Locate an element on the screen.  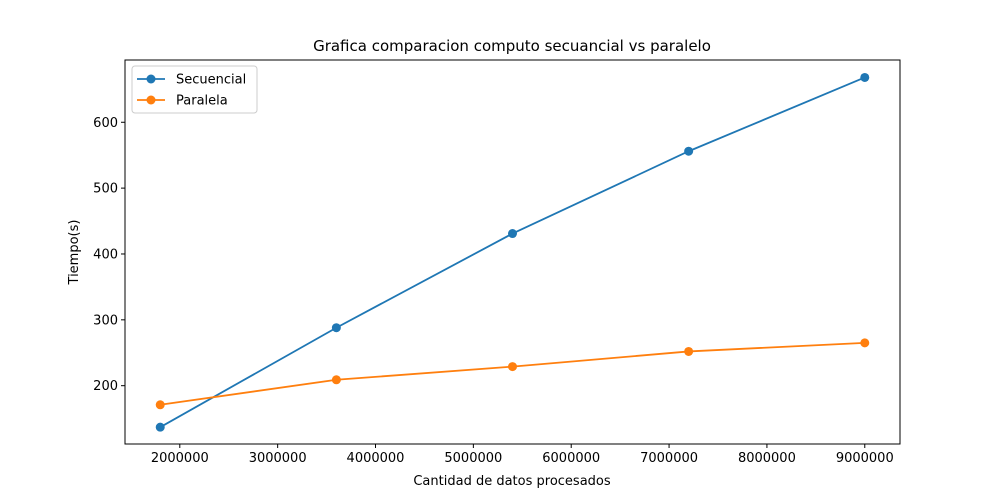
legend-box is located at coordinates (194, 89).